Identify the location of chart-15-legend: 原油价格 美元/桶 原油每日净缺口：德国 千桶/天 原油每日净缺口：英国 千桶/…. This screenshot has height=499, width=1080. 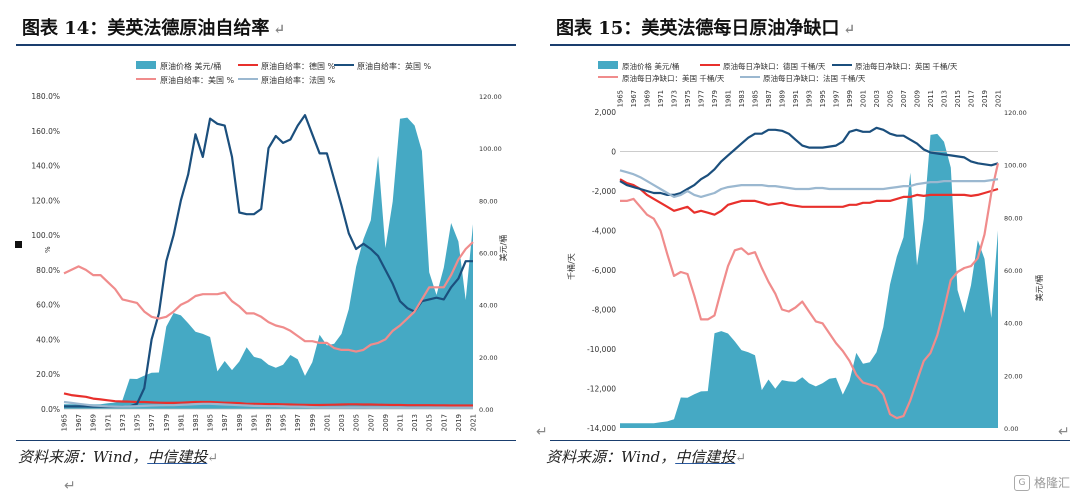
(778, 72).